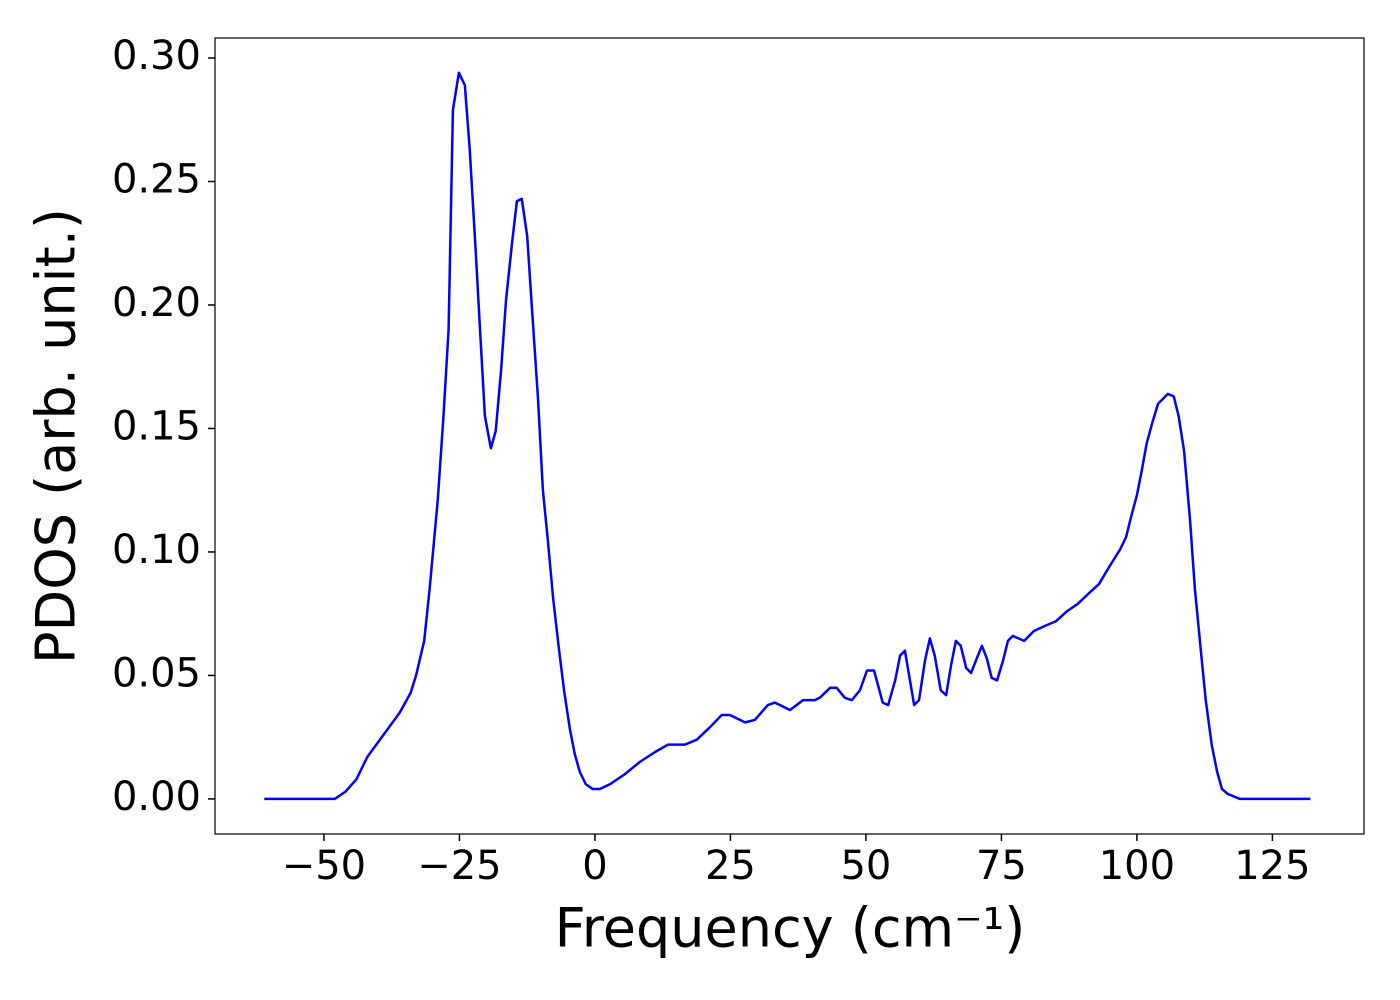 The width and height of the screenshot is (1400, 1000). Describe the element at coordinates (156, 303) in the screenshot. I see `y-tick-label: 0.20` at that location.